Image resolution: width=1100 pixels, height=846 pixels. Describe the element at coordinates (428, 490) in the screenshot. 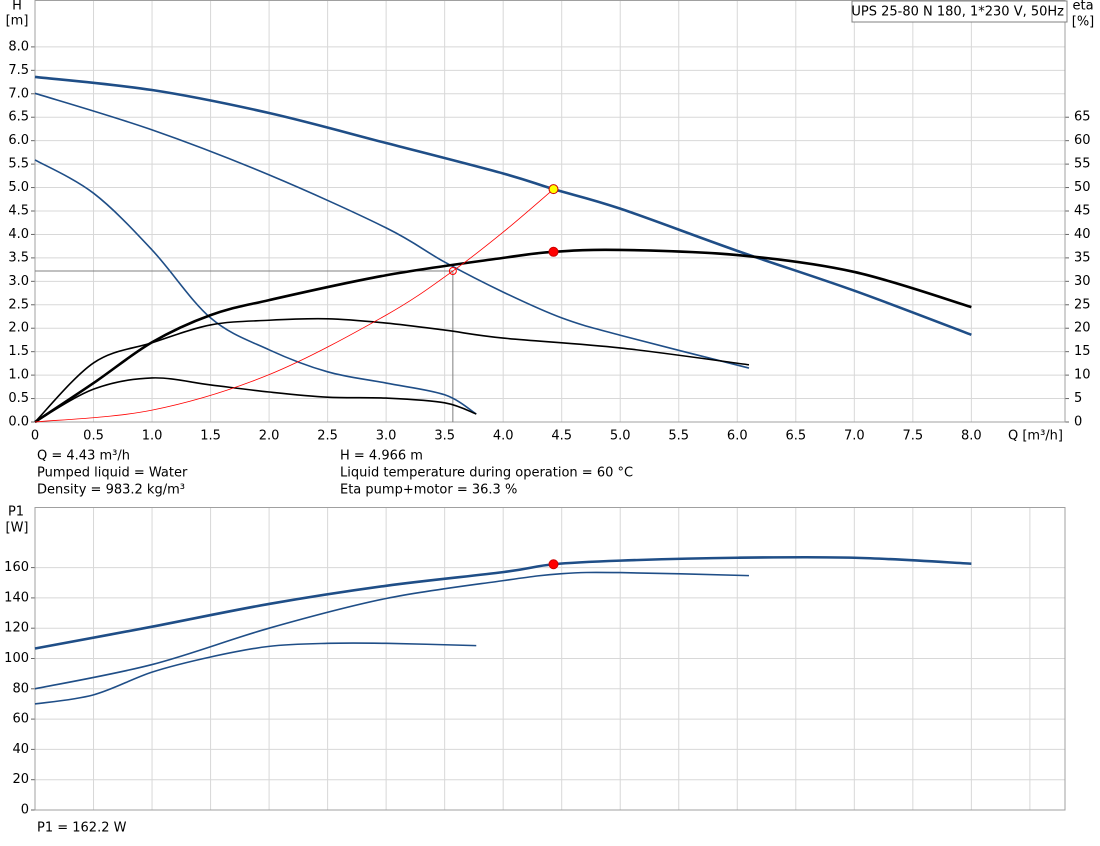

I see `annotation: Eta pump+motor = 36.3 %` at that location.